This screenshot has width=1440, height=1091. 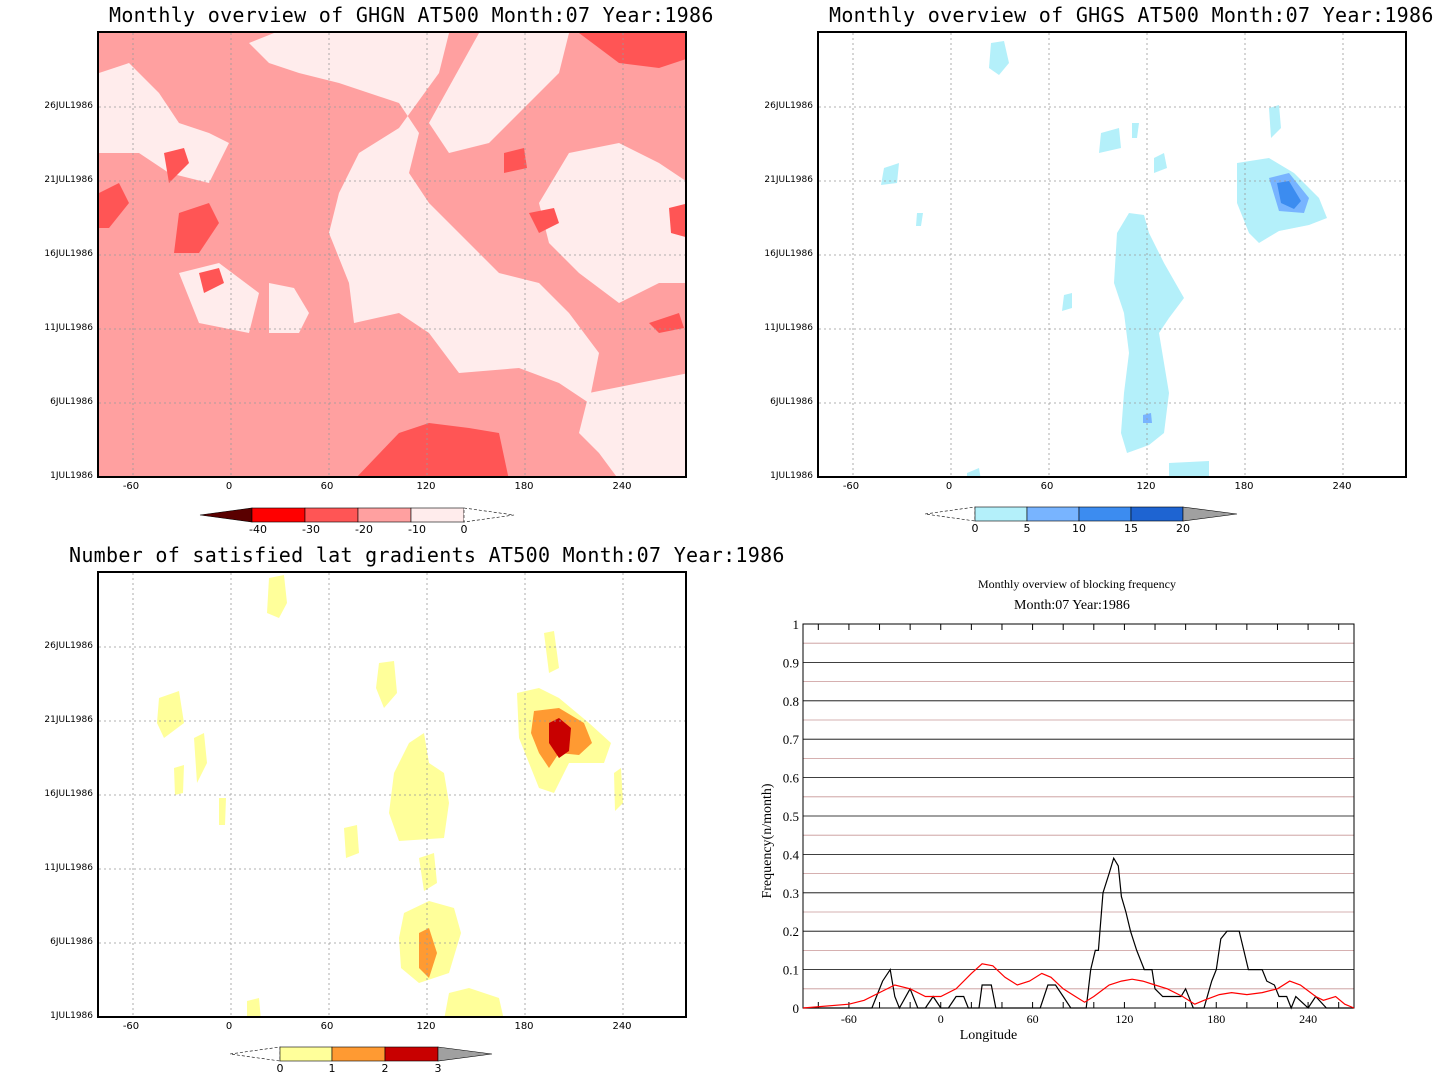 What do you see at coordinates (975, 528) in the screenshot?
I see `ghgs-colorbar-label: 0` at bounding box center [975, 528].